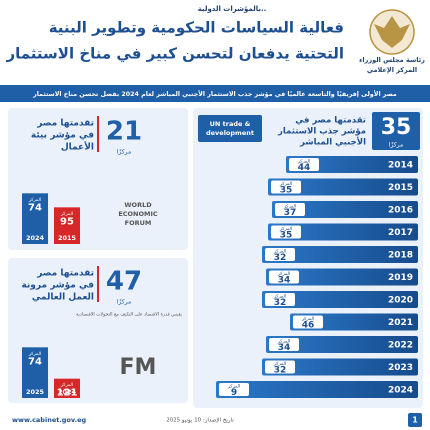  Describe the element at coordinates (400, 346) in the screenshot. I see `year-label: 2022` at that location.